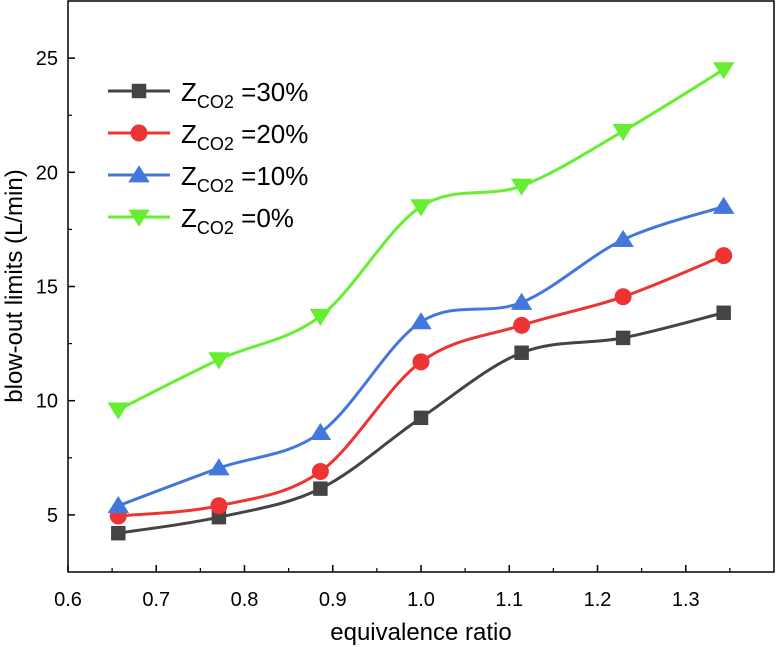  I want to click on legend-item-3: ZCO2 =0%, so click(201, 220).